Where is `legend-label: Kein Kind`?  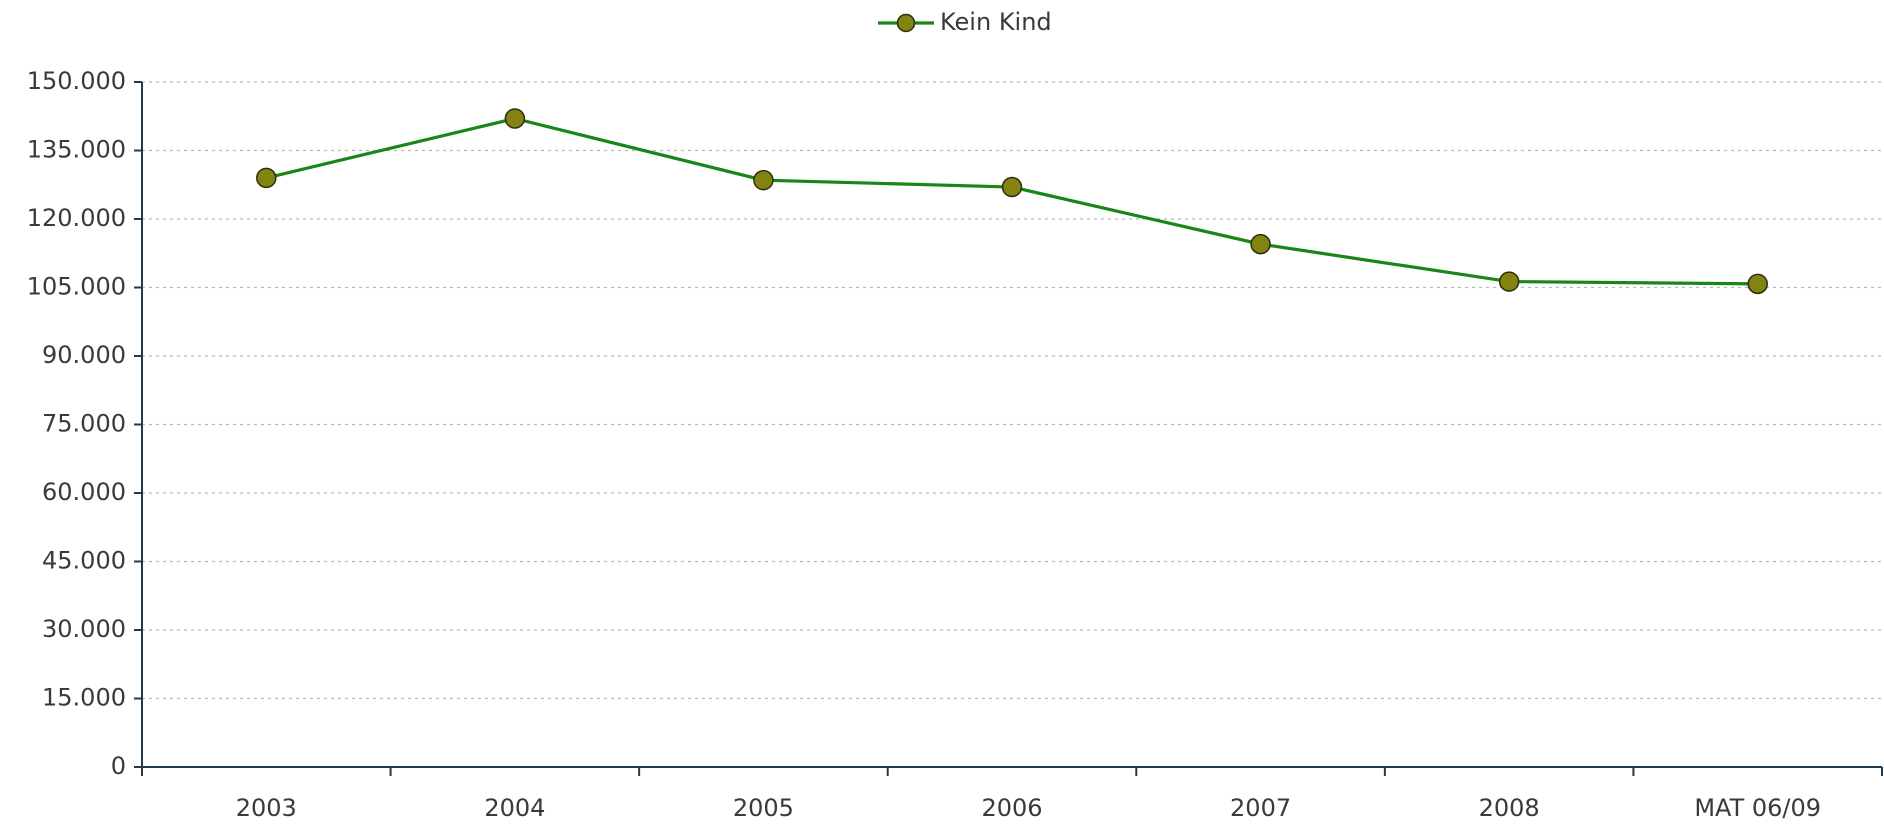 legend-label: Kein Kind is located at coordinates (996, 22).